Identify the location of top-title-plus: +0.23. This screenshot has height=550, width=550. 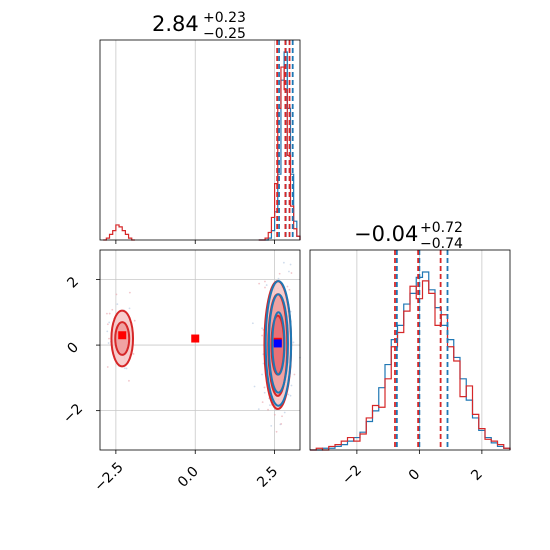
(224, 18).